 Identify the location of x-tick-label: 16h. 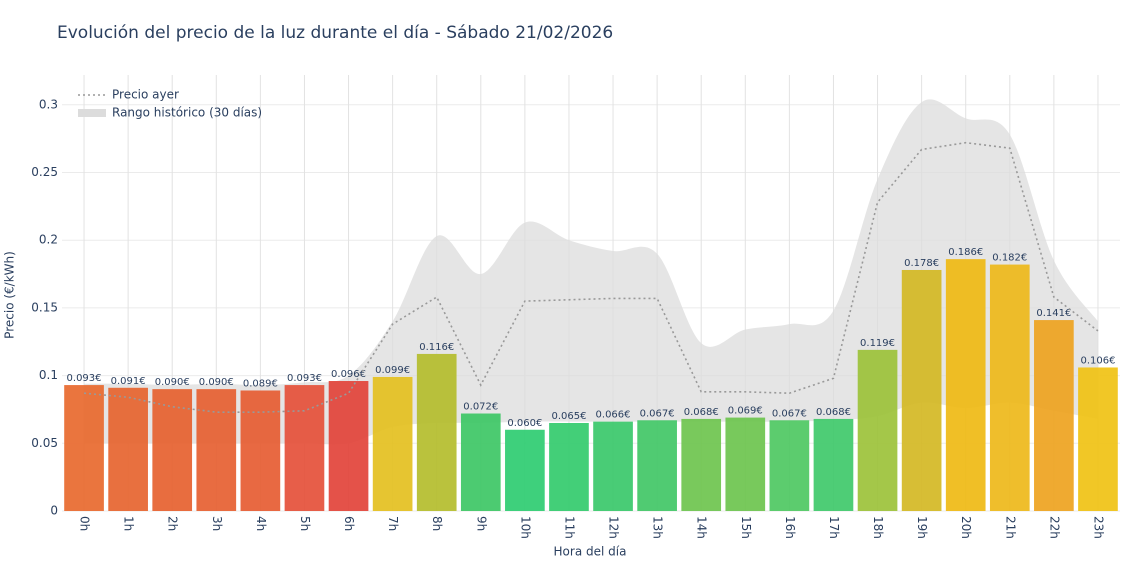
(790, 527).